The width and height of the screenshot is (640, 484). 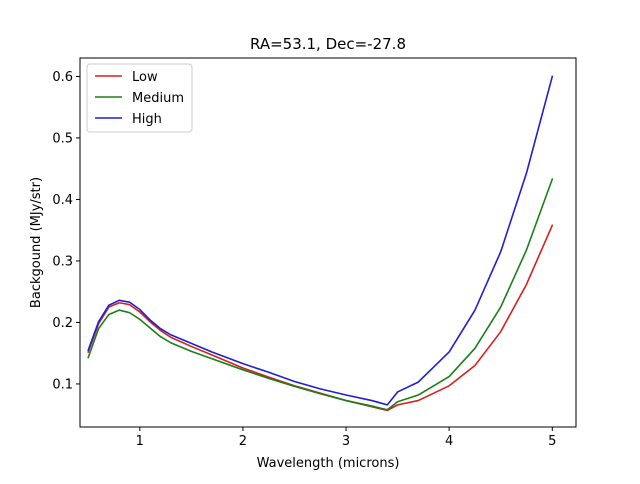 I want to click on y-tick-label: 0.5, so click(x=62, y=138).